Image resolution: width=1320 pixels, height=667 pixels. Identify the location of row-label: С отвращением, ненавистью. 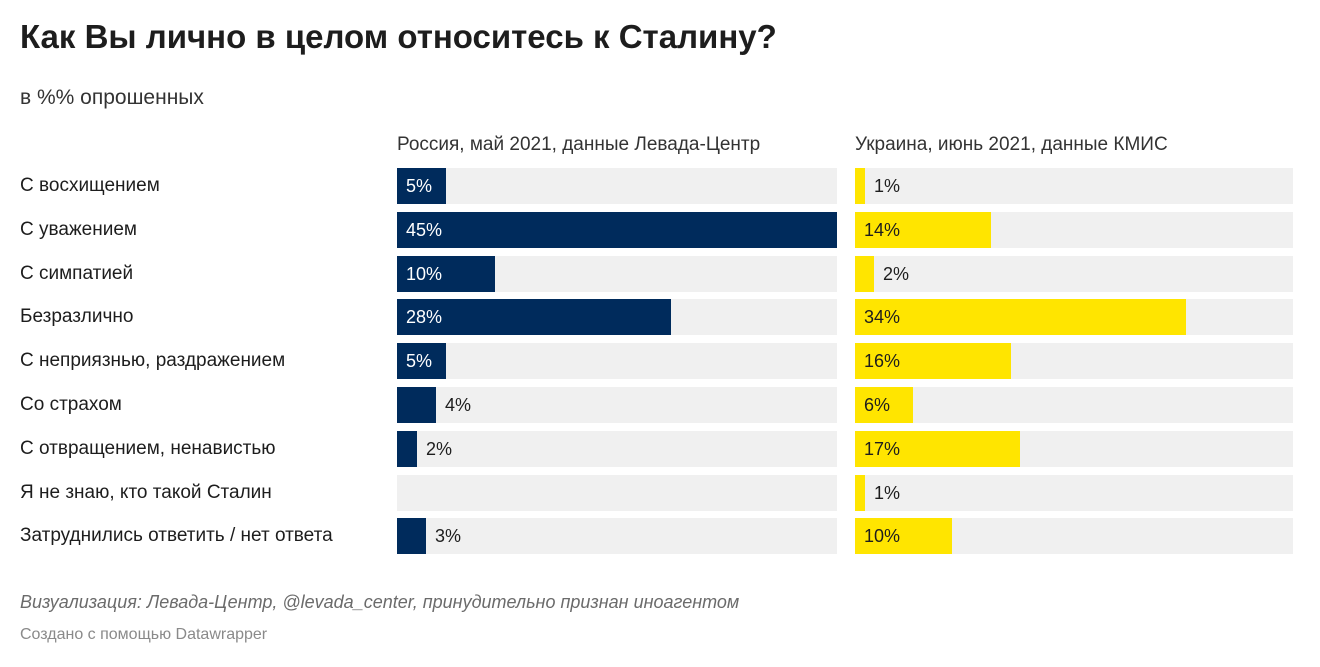
(148, 448).